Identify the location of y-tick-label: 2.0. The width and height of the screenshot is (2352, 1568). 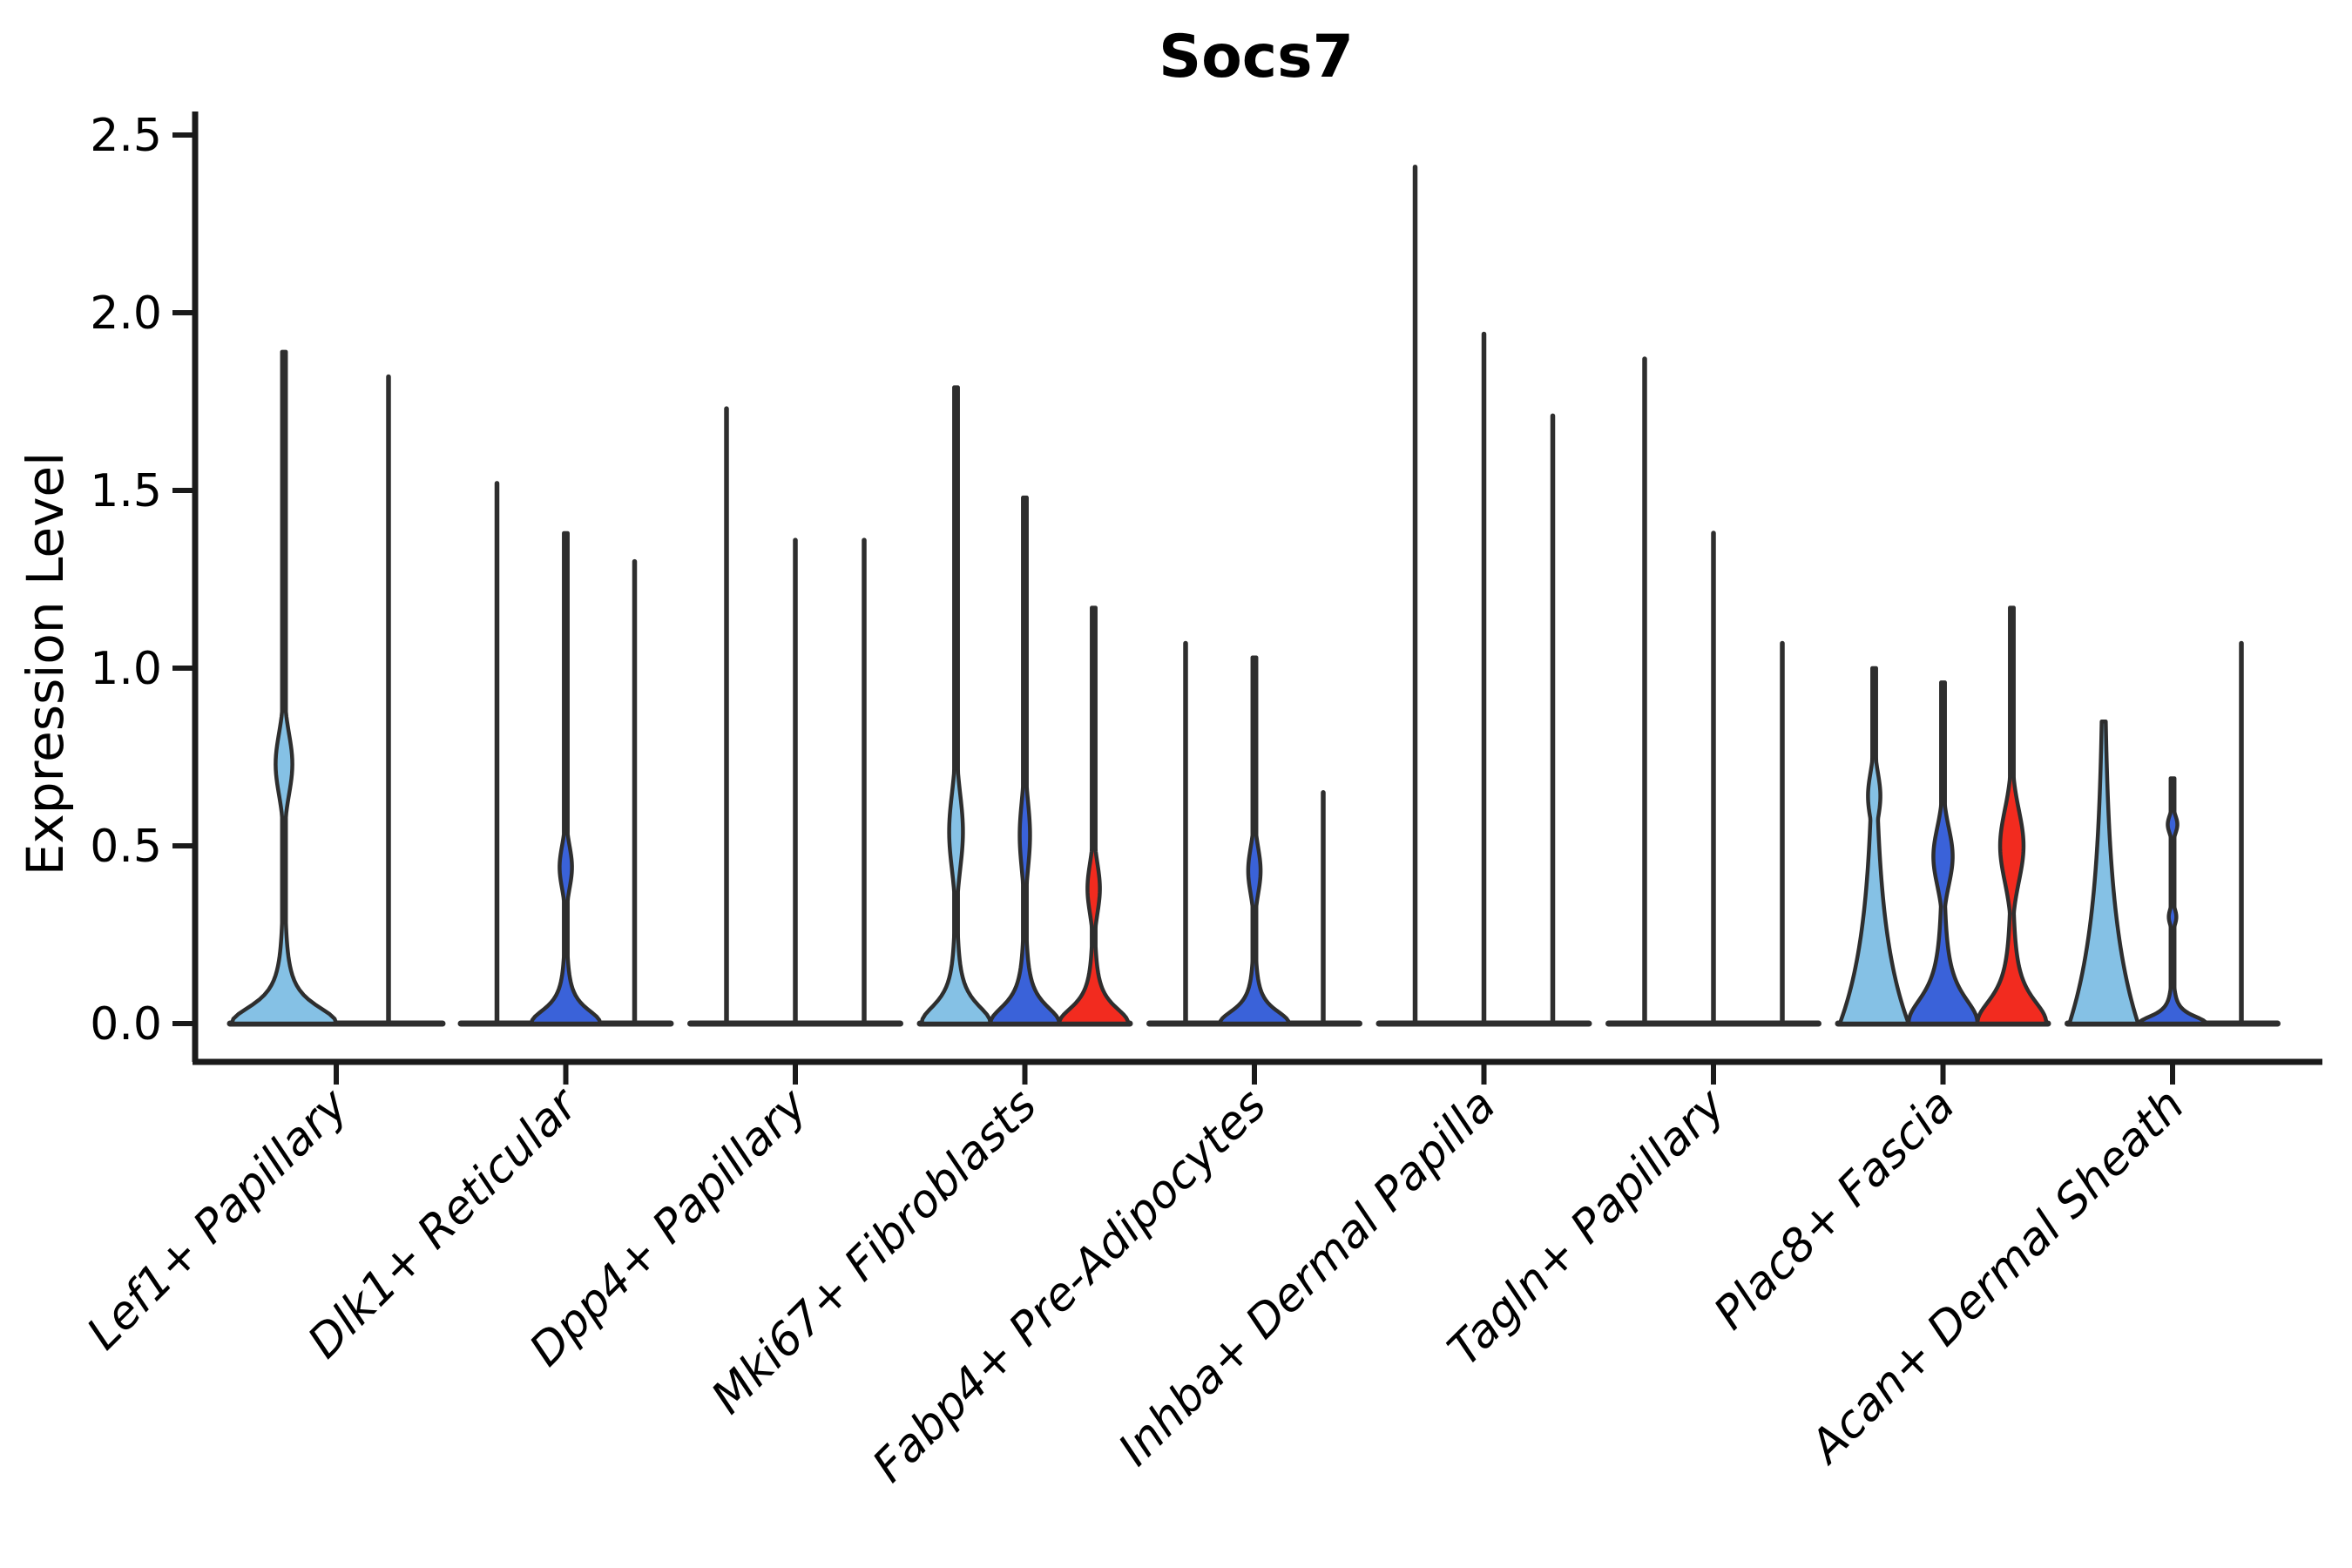
(126, 314).